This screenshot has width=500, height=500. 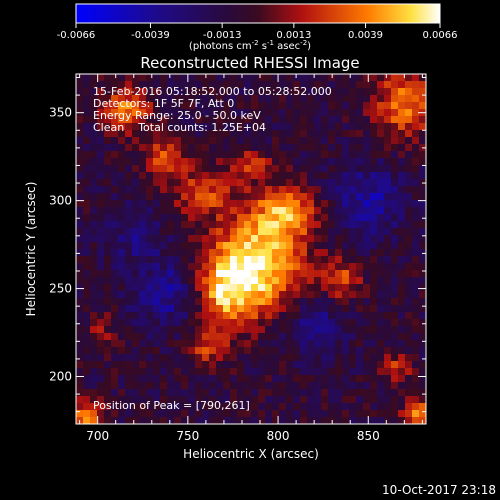 What do you see at coordinates (60, 289) in the screenshot?
I see `y-tick-label: 250` at bounding box center [60, 289].